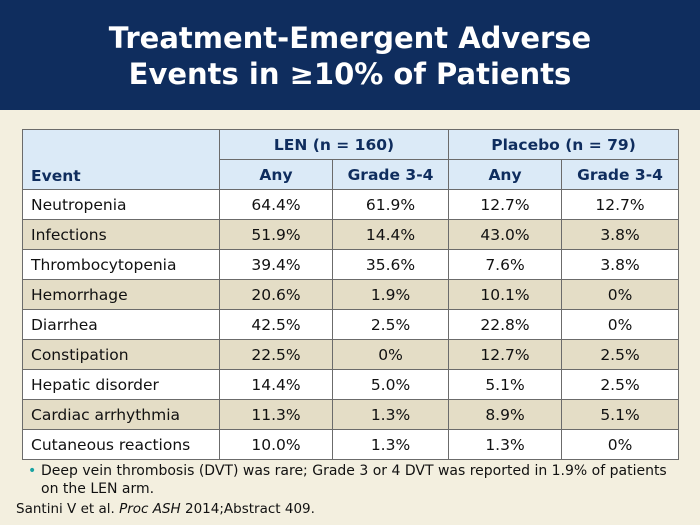 The height and width of the screenshot is (525, 700). I want to click on citation-rest: 2014;Abstract 409., so click(250, 509).